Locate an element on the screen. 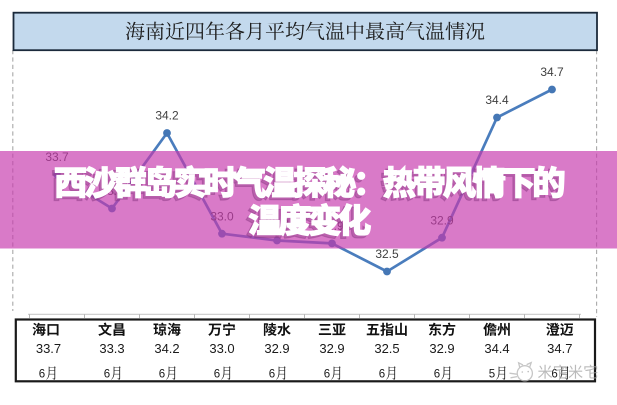  svg-text: 33.0 is located at coordinates (221, 348).